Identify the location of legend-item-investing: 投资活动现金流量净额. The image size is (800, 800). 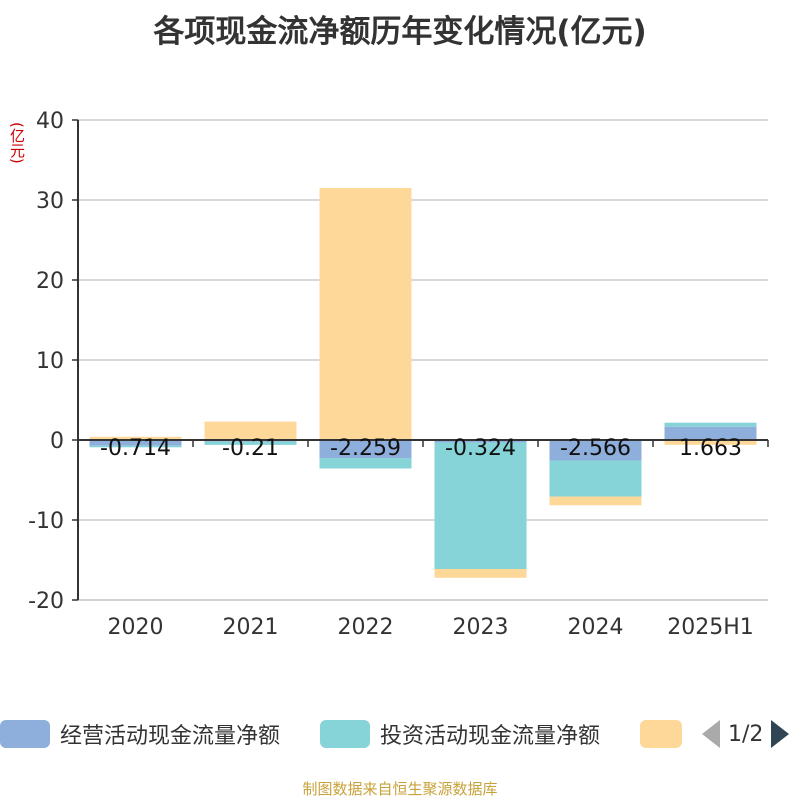
(460, 734).